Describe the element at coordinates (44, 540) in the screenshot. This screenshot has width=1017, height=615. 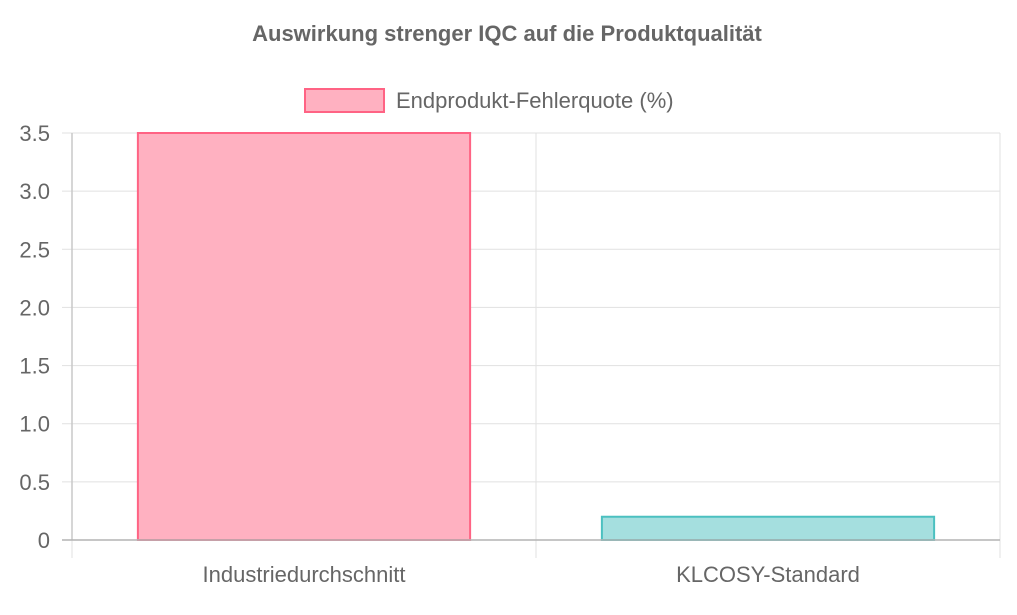
I see `y-tick-label: 0` at that location.